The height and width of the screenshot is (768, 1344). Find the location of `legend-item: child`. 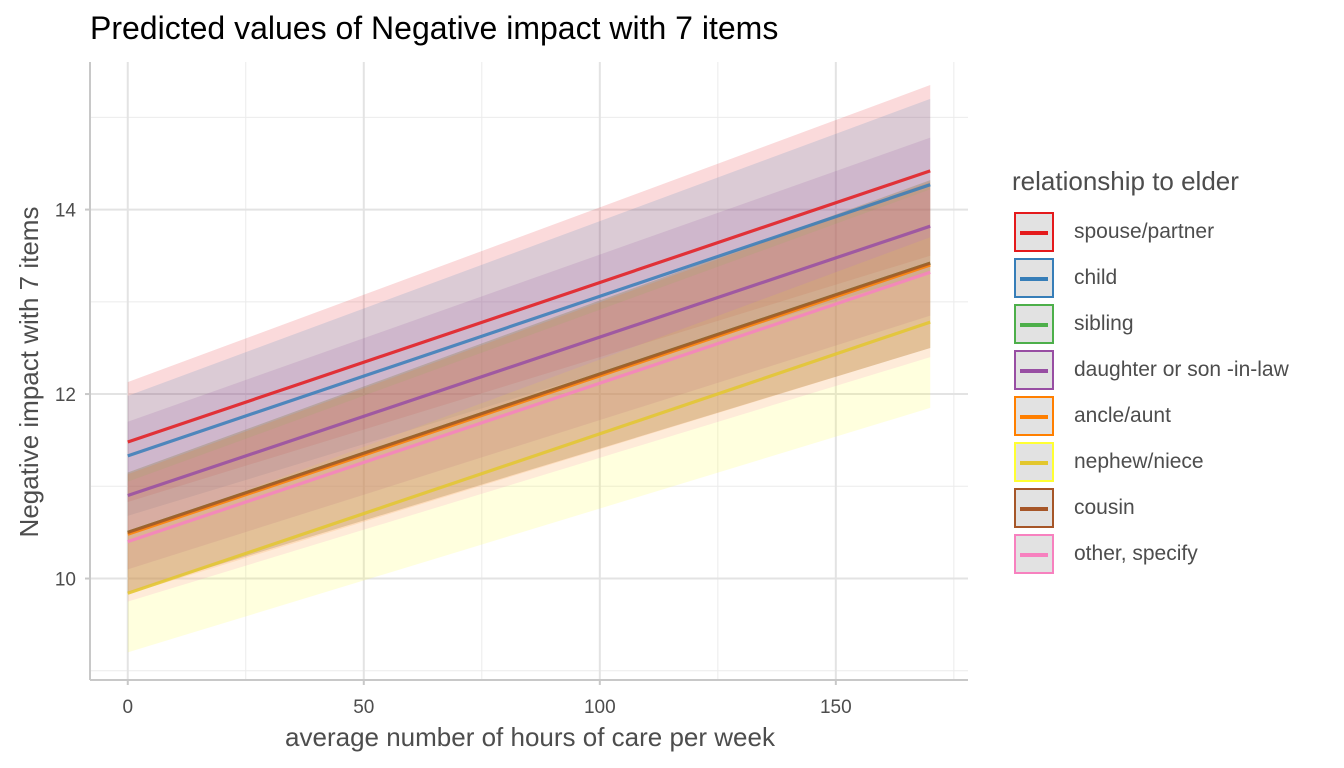

legend-item: child is located at coordinates (1177, 279).